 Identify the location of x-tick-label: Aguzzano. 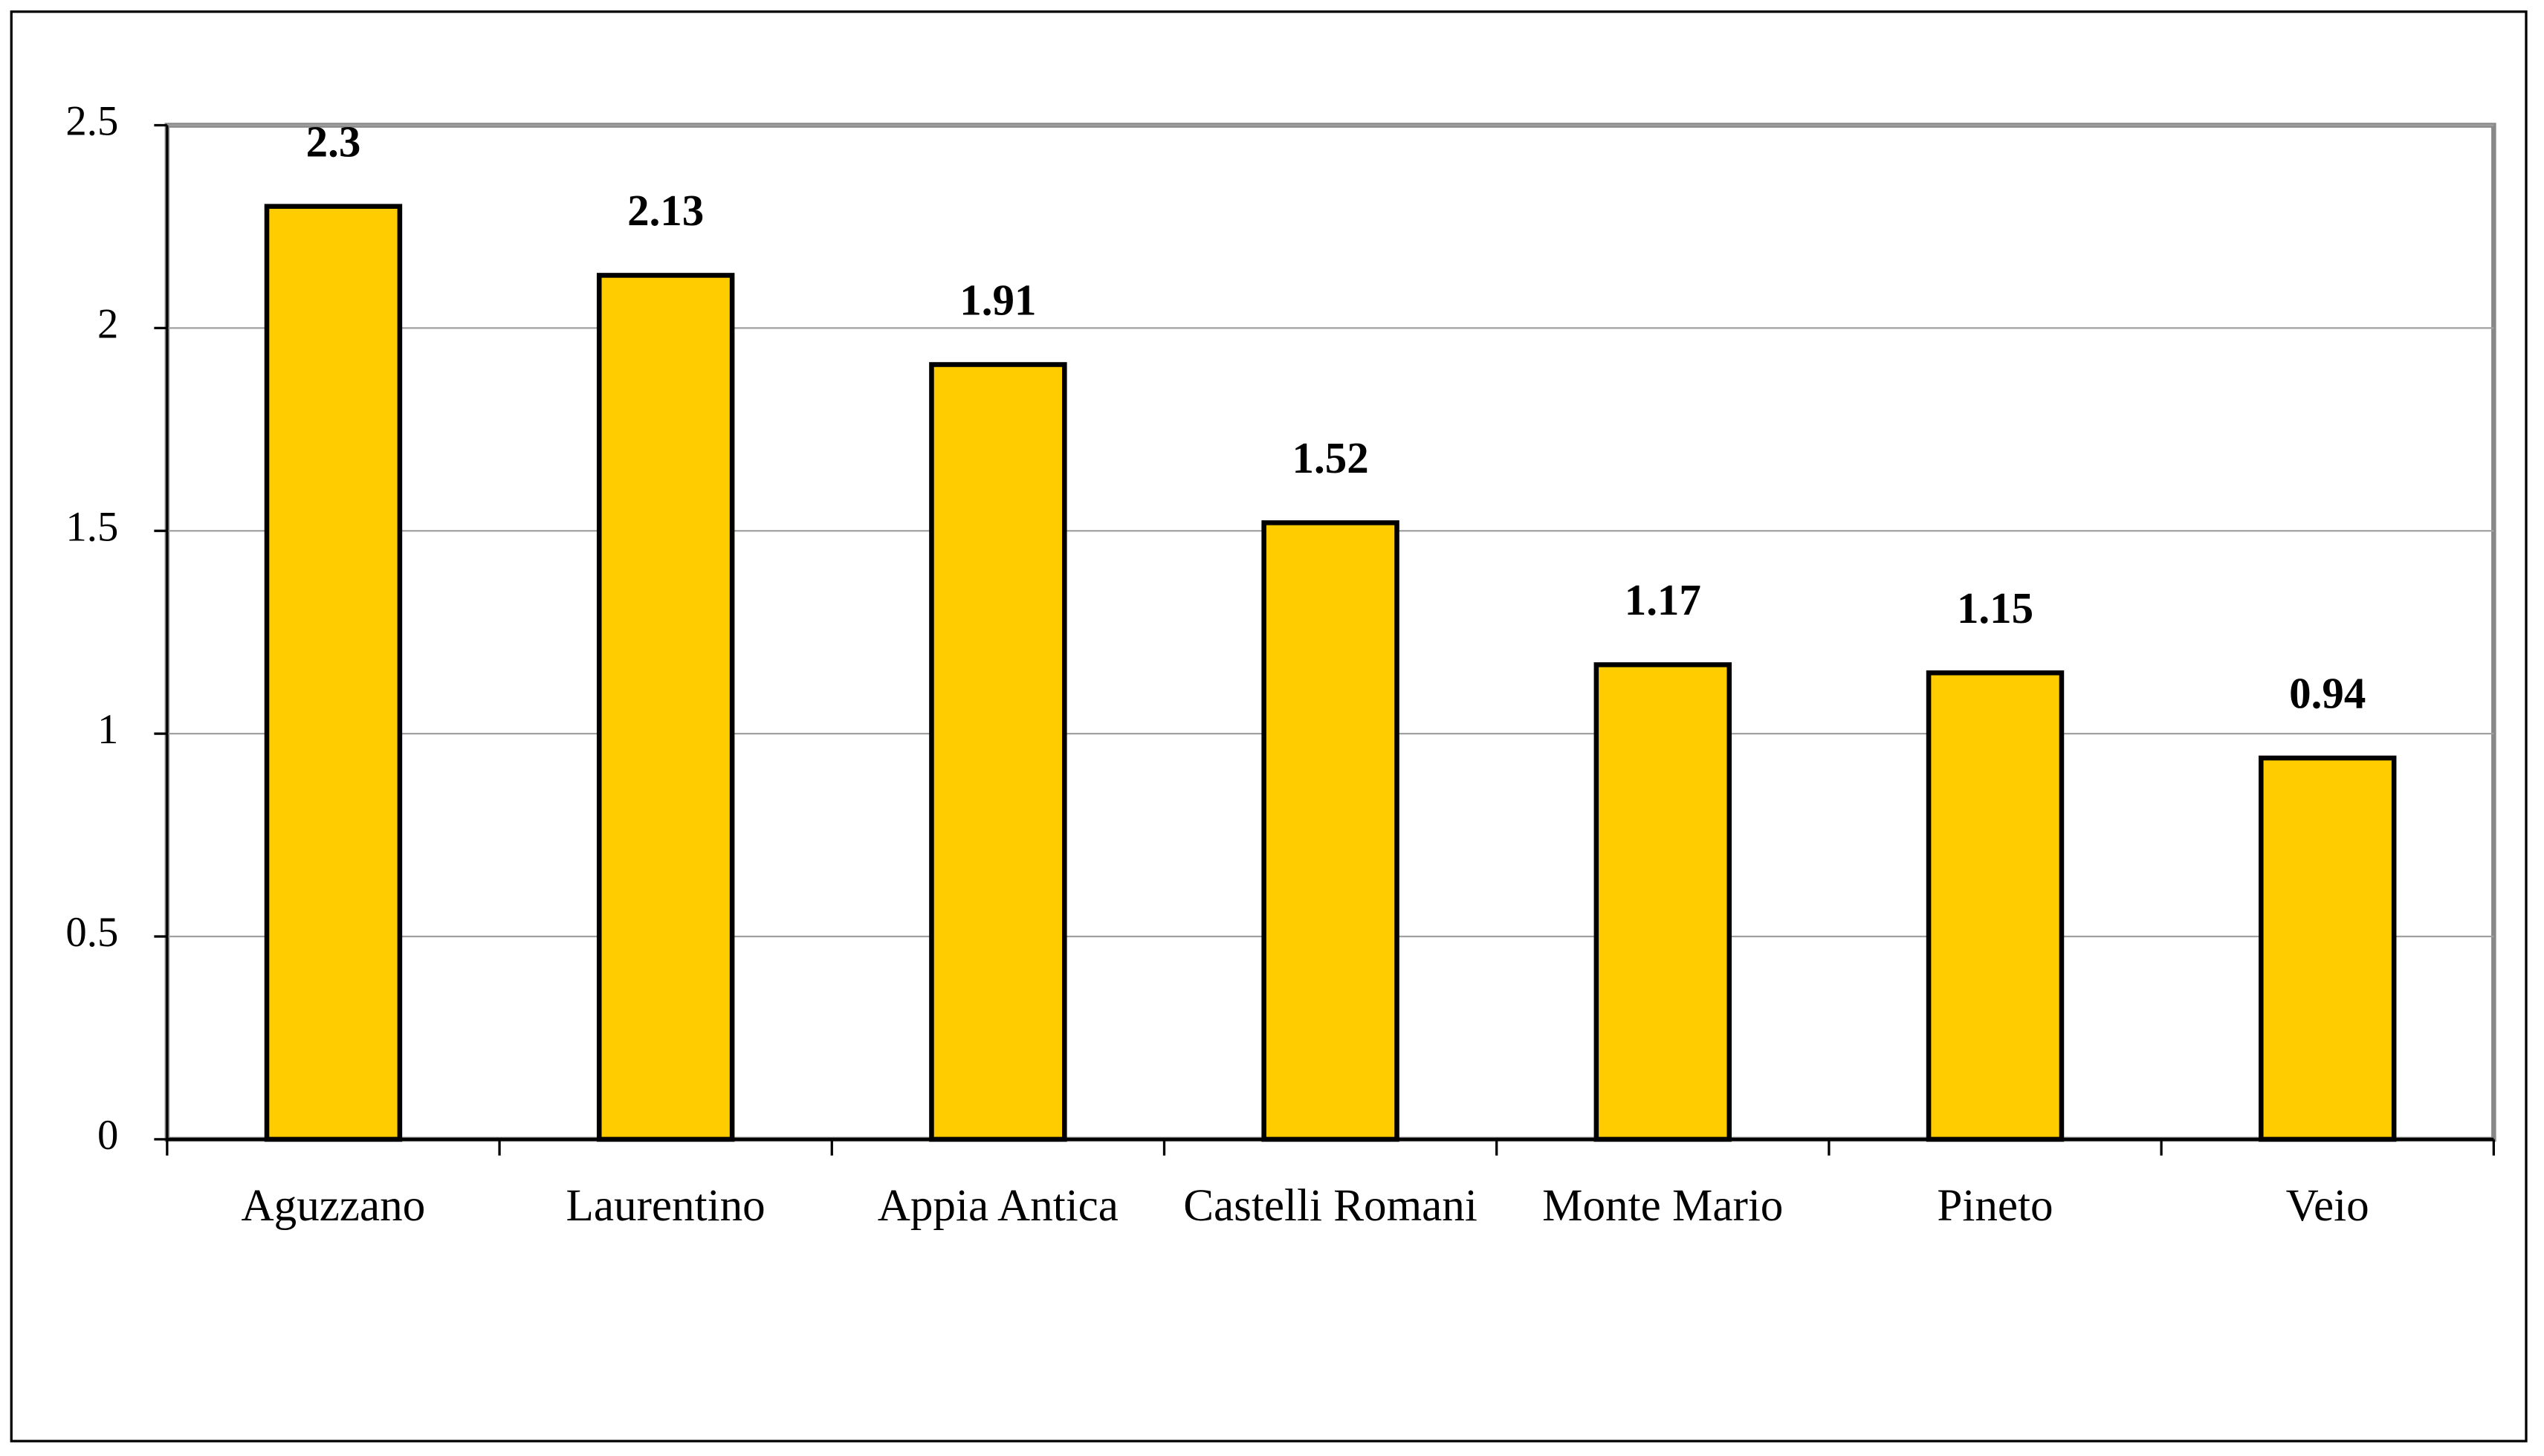
(333, 1206).